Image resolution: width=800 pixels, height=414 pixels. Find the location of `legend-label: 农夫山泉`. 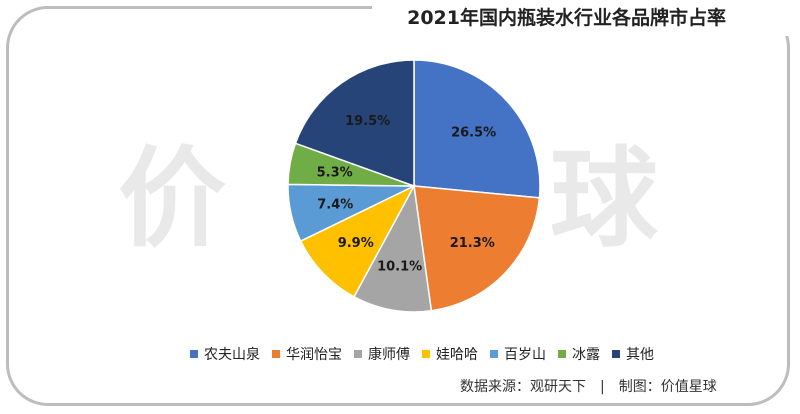

legend-label: 农夫山泉 is located at coordinates (232, 355).